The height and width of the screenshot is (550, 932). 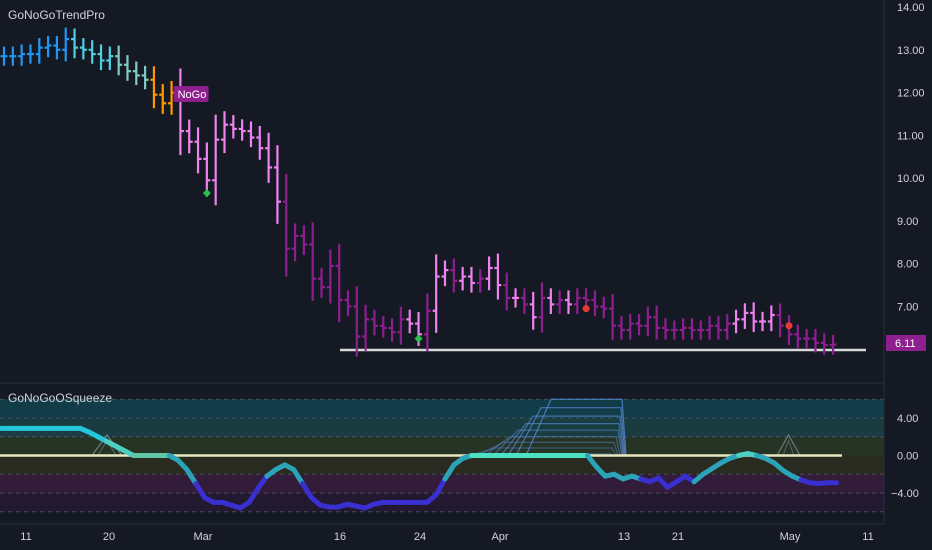 What do you see at coordinates (790, 537) in the screenshot?
I see `time-axis-tick: May` at bounding box center [790, 537].